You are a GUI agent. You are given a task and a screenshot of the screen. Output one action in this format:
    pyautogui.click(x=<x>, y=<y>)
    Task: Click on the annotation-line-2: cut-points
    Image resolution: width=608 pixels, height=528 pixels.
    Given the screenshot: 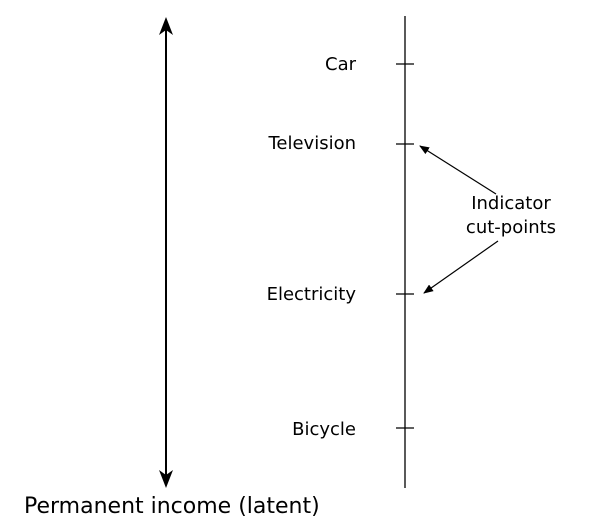 What is the action you would take?
    pyautogui.click(x=511, y=227)
    